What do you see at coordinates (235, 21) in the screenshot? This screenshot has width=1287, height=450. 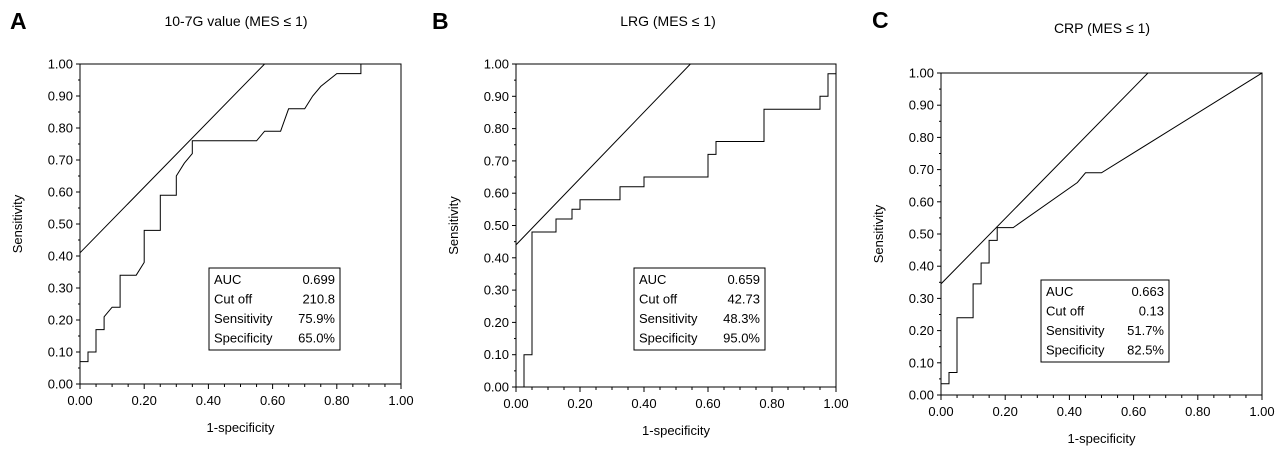 I see `chart-title: 10-7G value (MES ≤ 1)` at bounding box center [235, 21].